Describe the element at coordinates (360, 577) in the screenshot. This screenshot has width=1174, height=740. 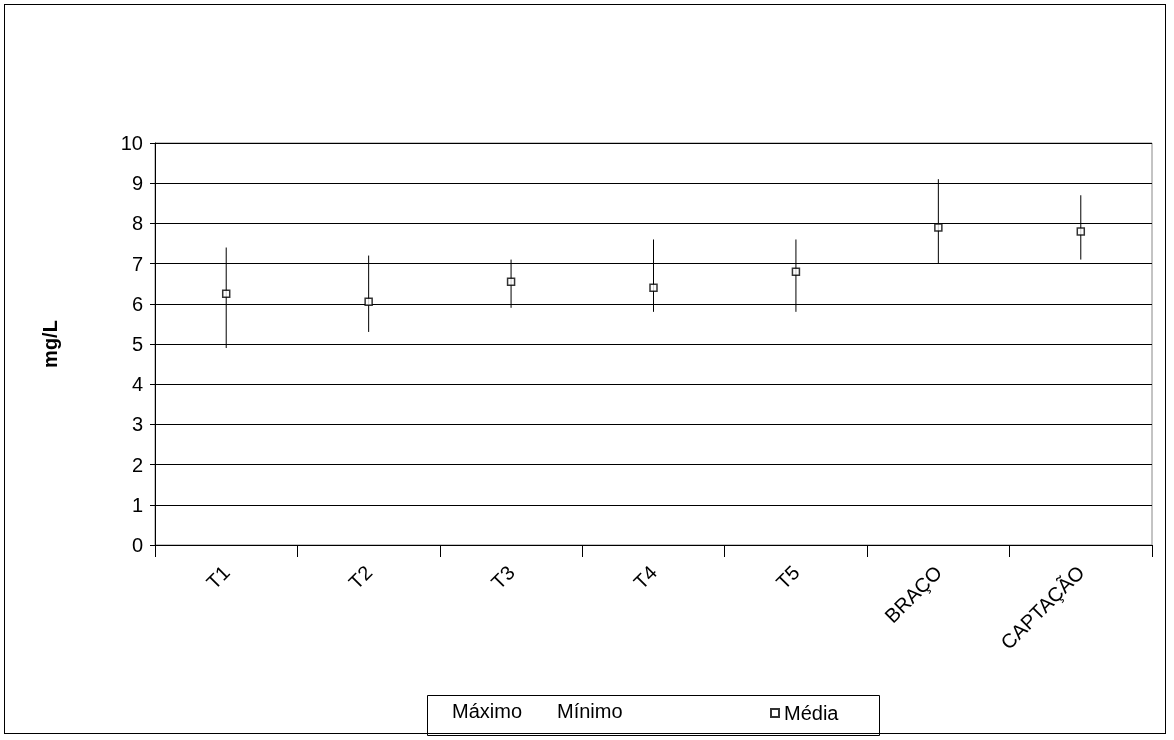
I see `x-tick-label: T2` at that location.